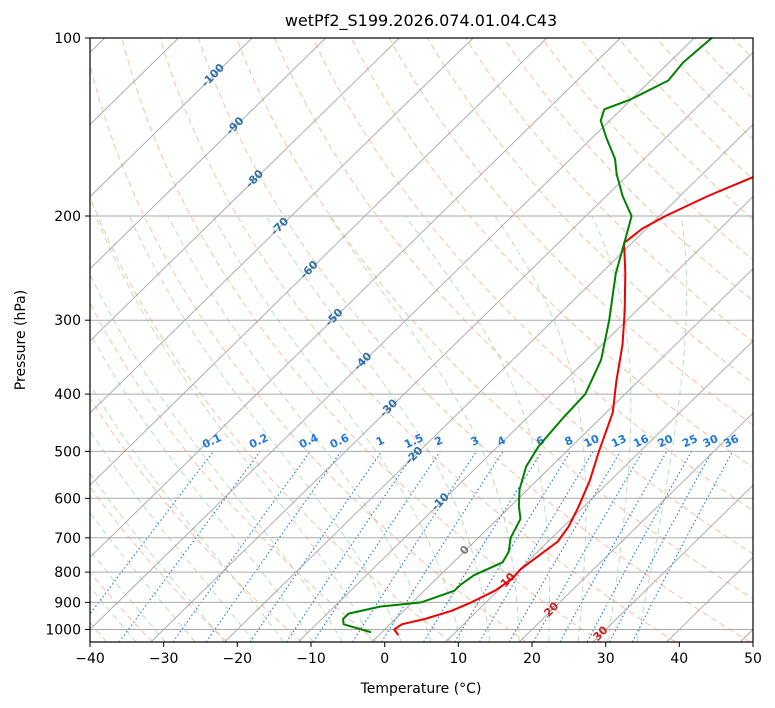 The image size is (775, 708). What do you see at coordinates (21, 340) in the screenshot?
I see `y-axis-title: Pressure (hPa)` at bounding box center [21, 340].